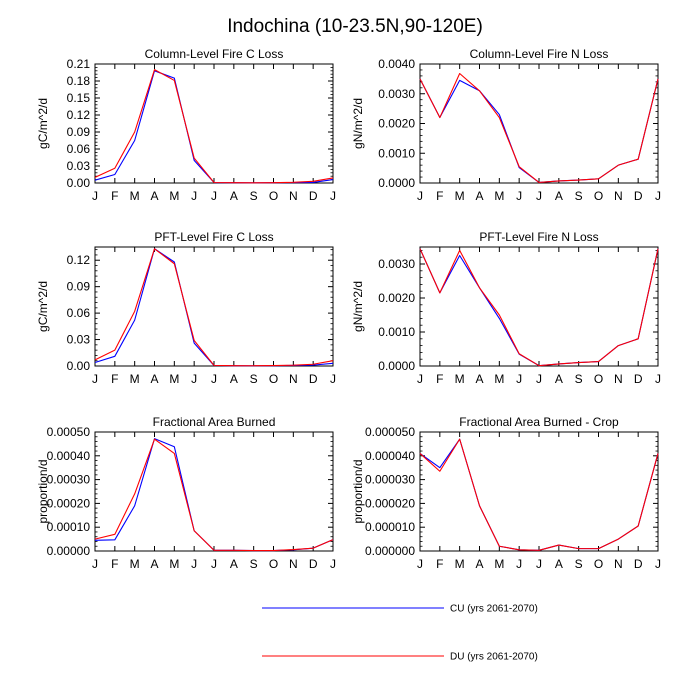  I want to click on panel-title: Fractional Area Burned - Crop, so click(539, 422).